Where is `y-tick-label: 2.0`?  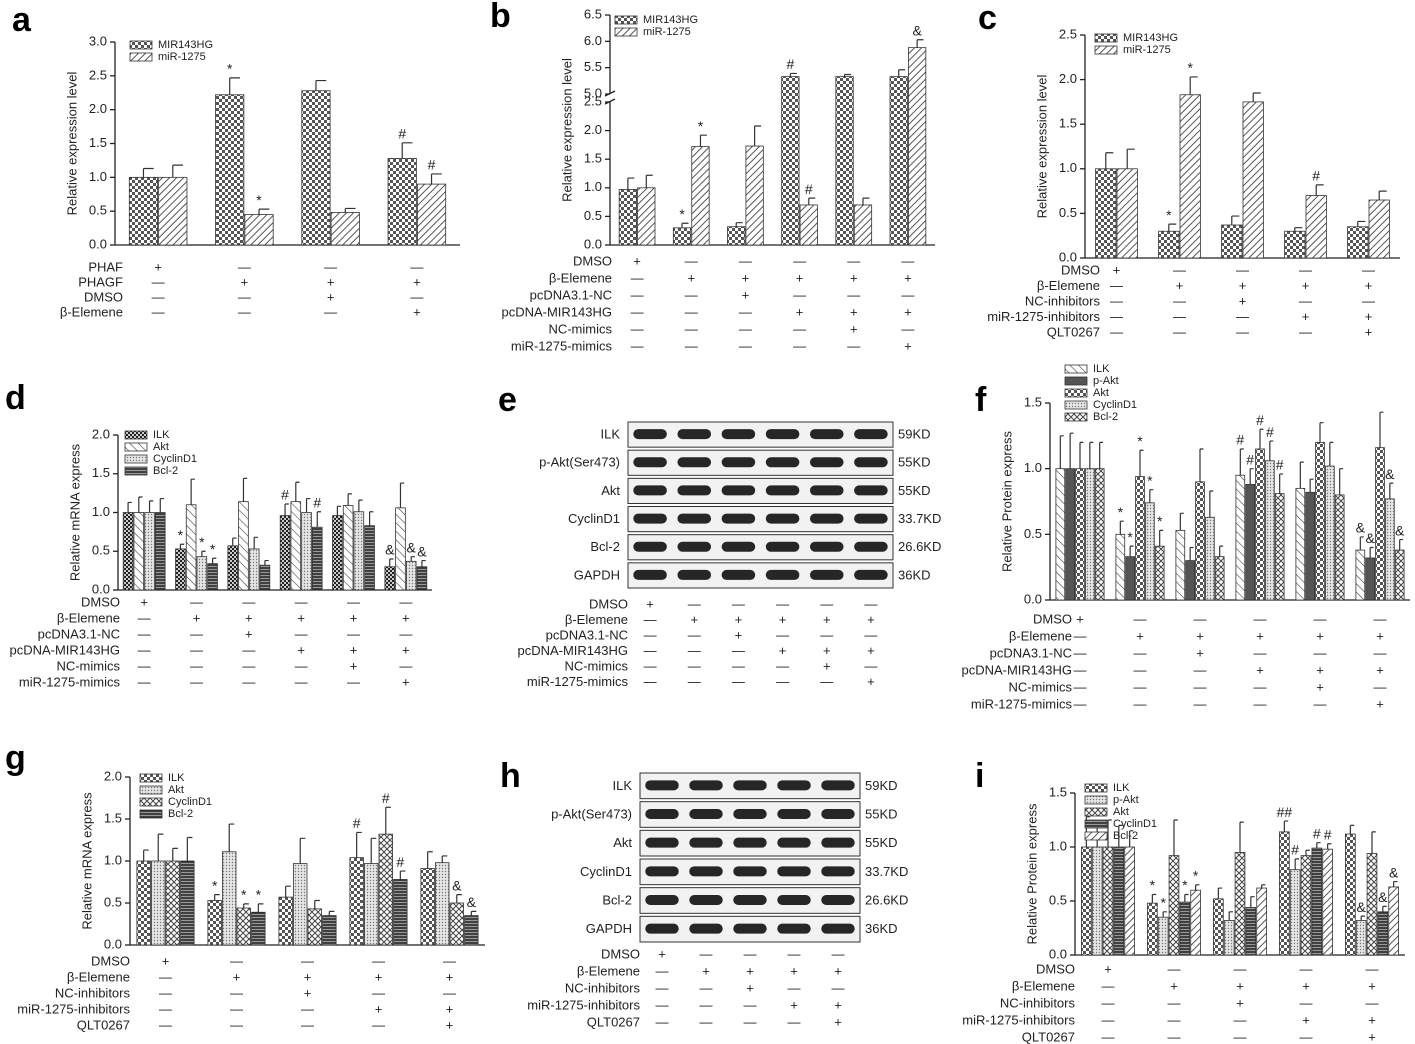
y-tick-label: 2.0 is located at coordinates (113, 775).